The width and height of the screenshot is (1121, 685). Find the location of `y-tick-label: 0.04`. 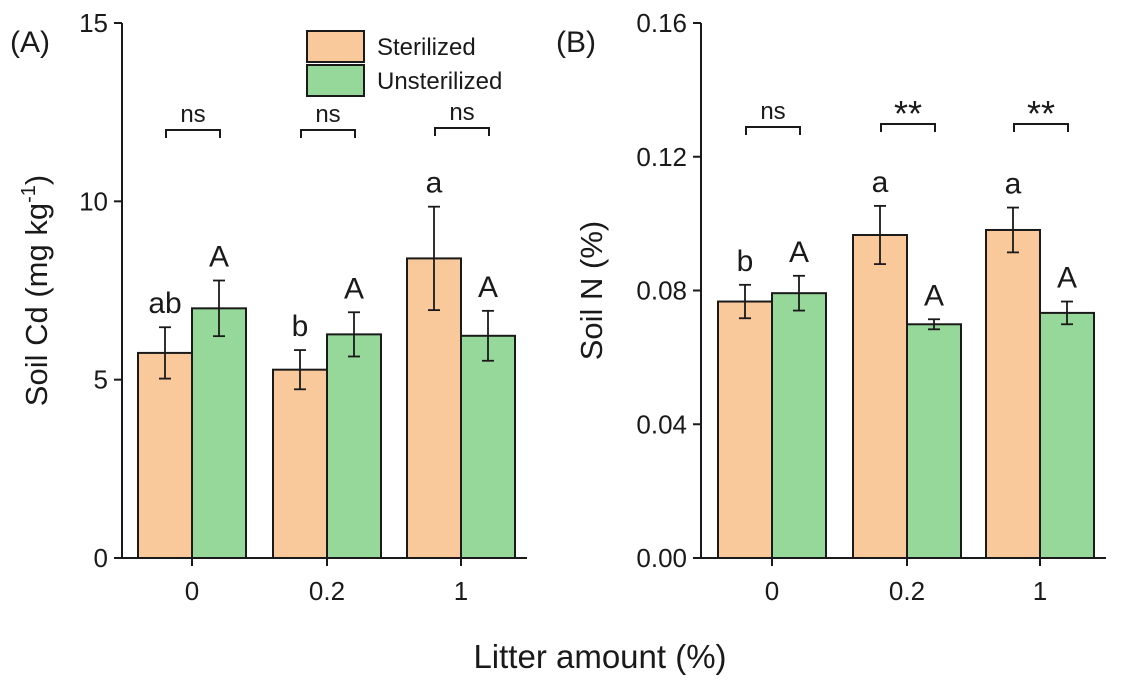

y-tick-label: 0.04 is located at coordinates (661, 424).